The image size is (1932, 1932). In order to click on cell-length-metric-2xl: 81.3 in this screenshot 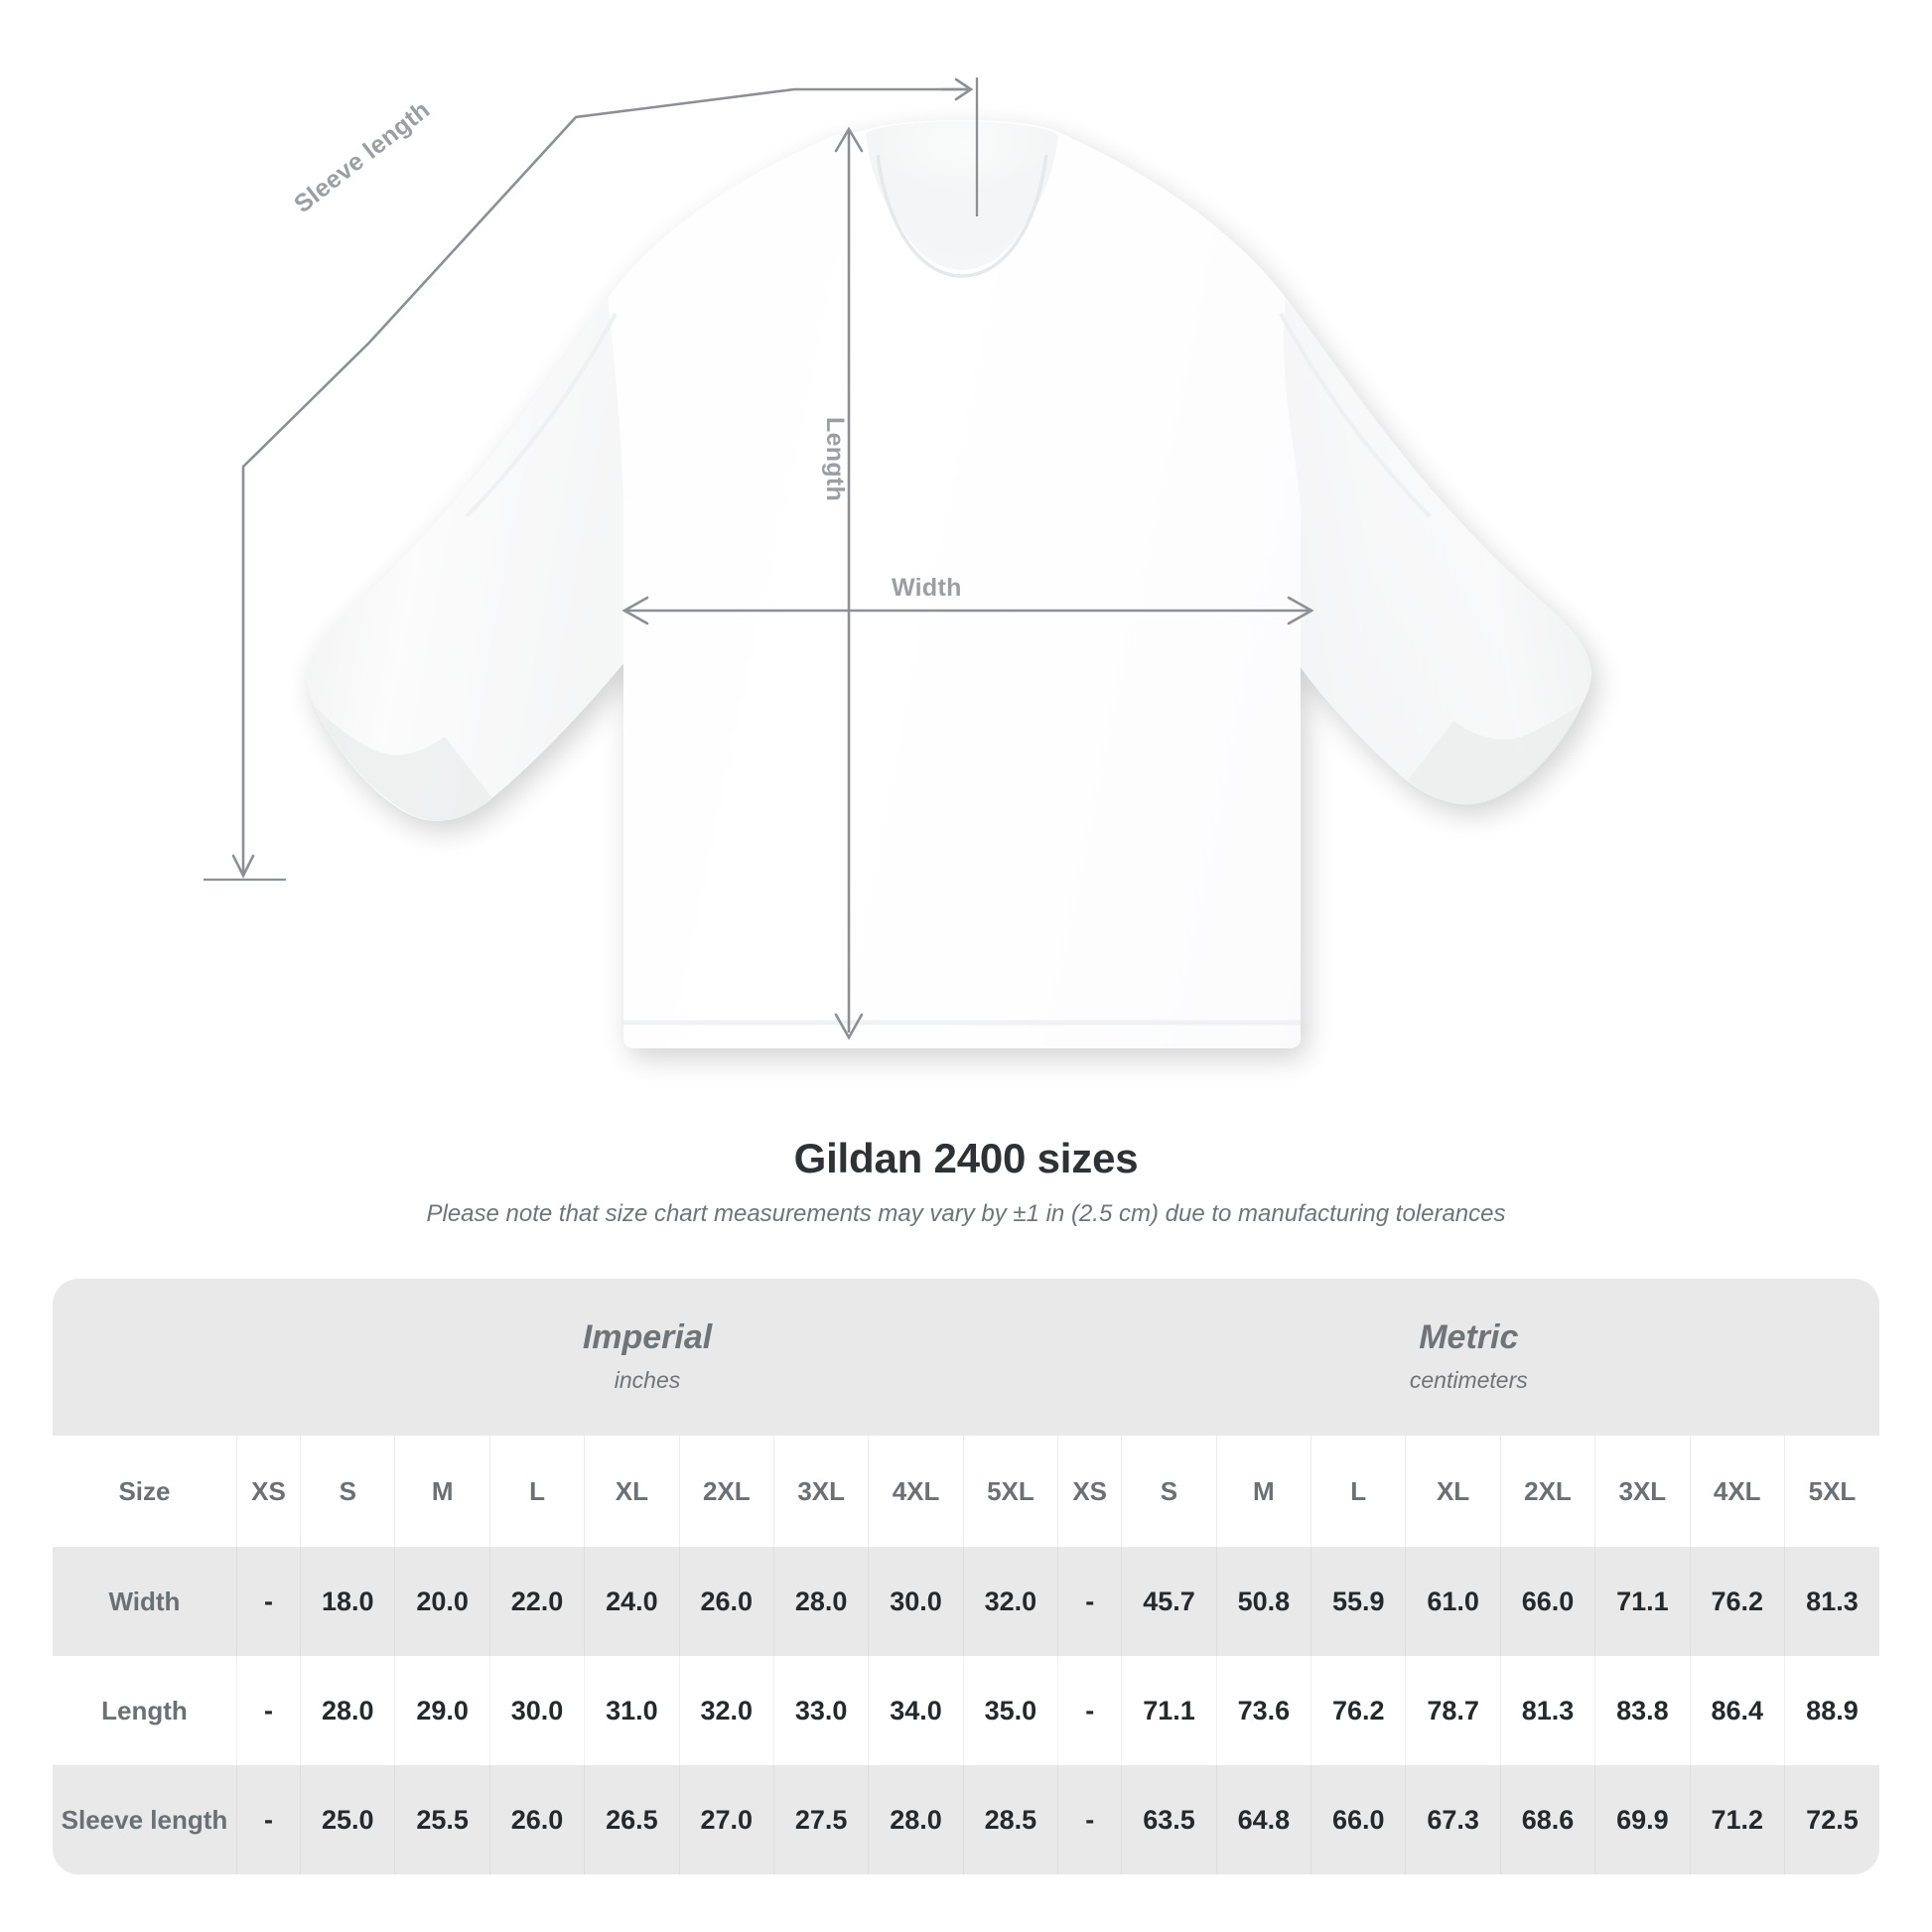, I will do `click(1547, 1711)`.